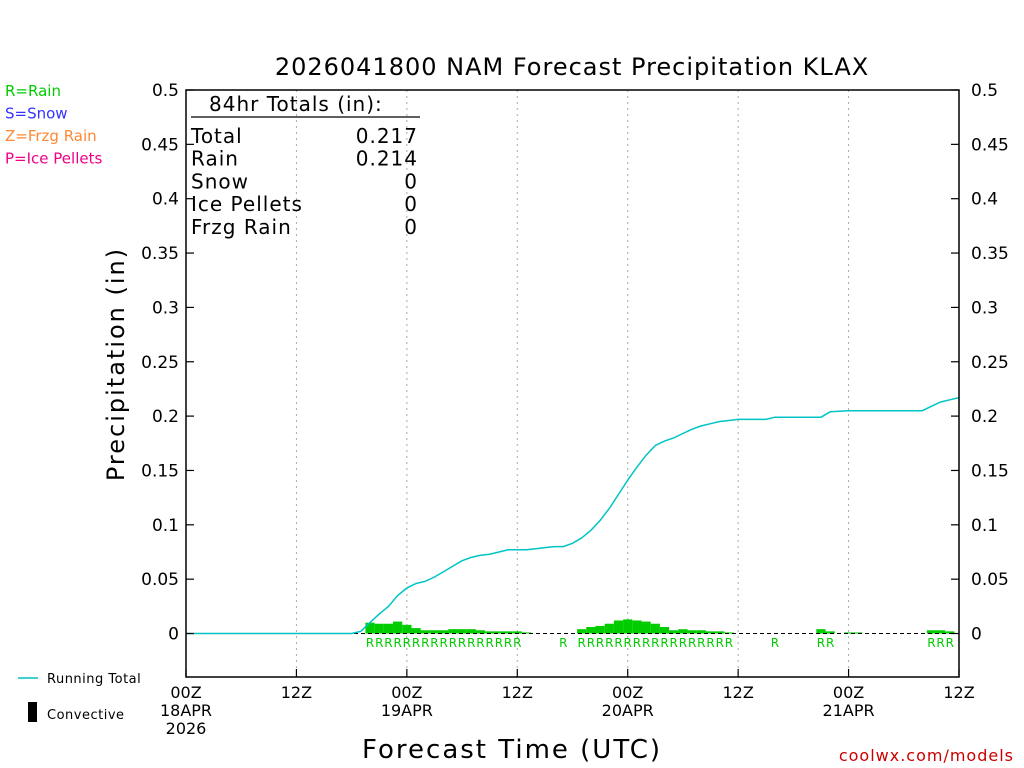 Image resolution: width=1024 pixels, height=768 pixels. What do you see at coordinates (387, 136) in the screenshot?
I see `totals-value: 0.217` at bounding box center [387, 136].